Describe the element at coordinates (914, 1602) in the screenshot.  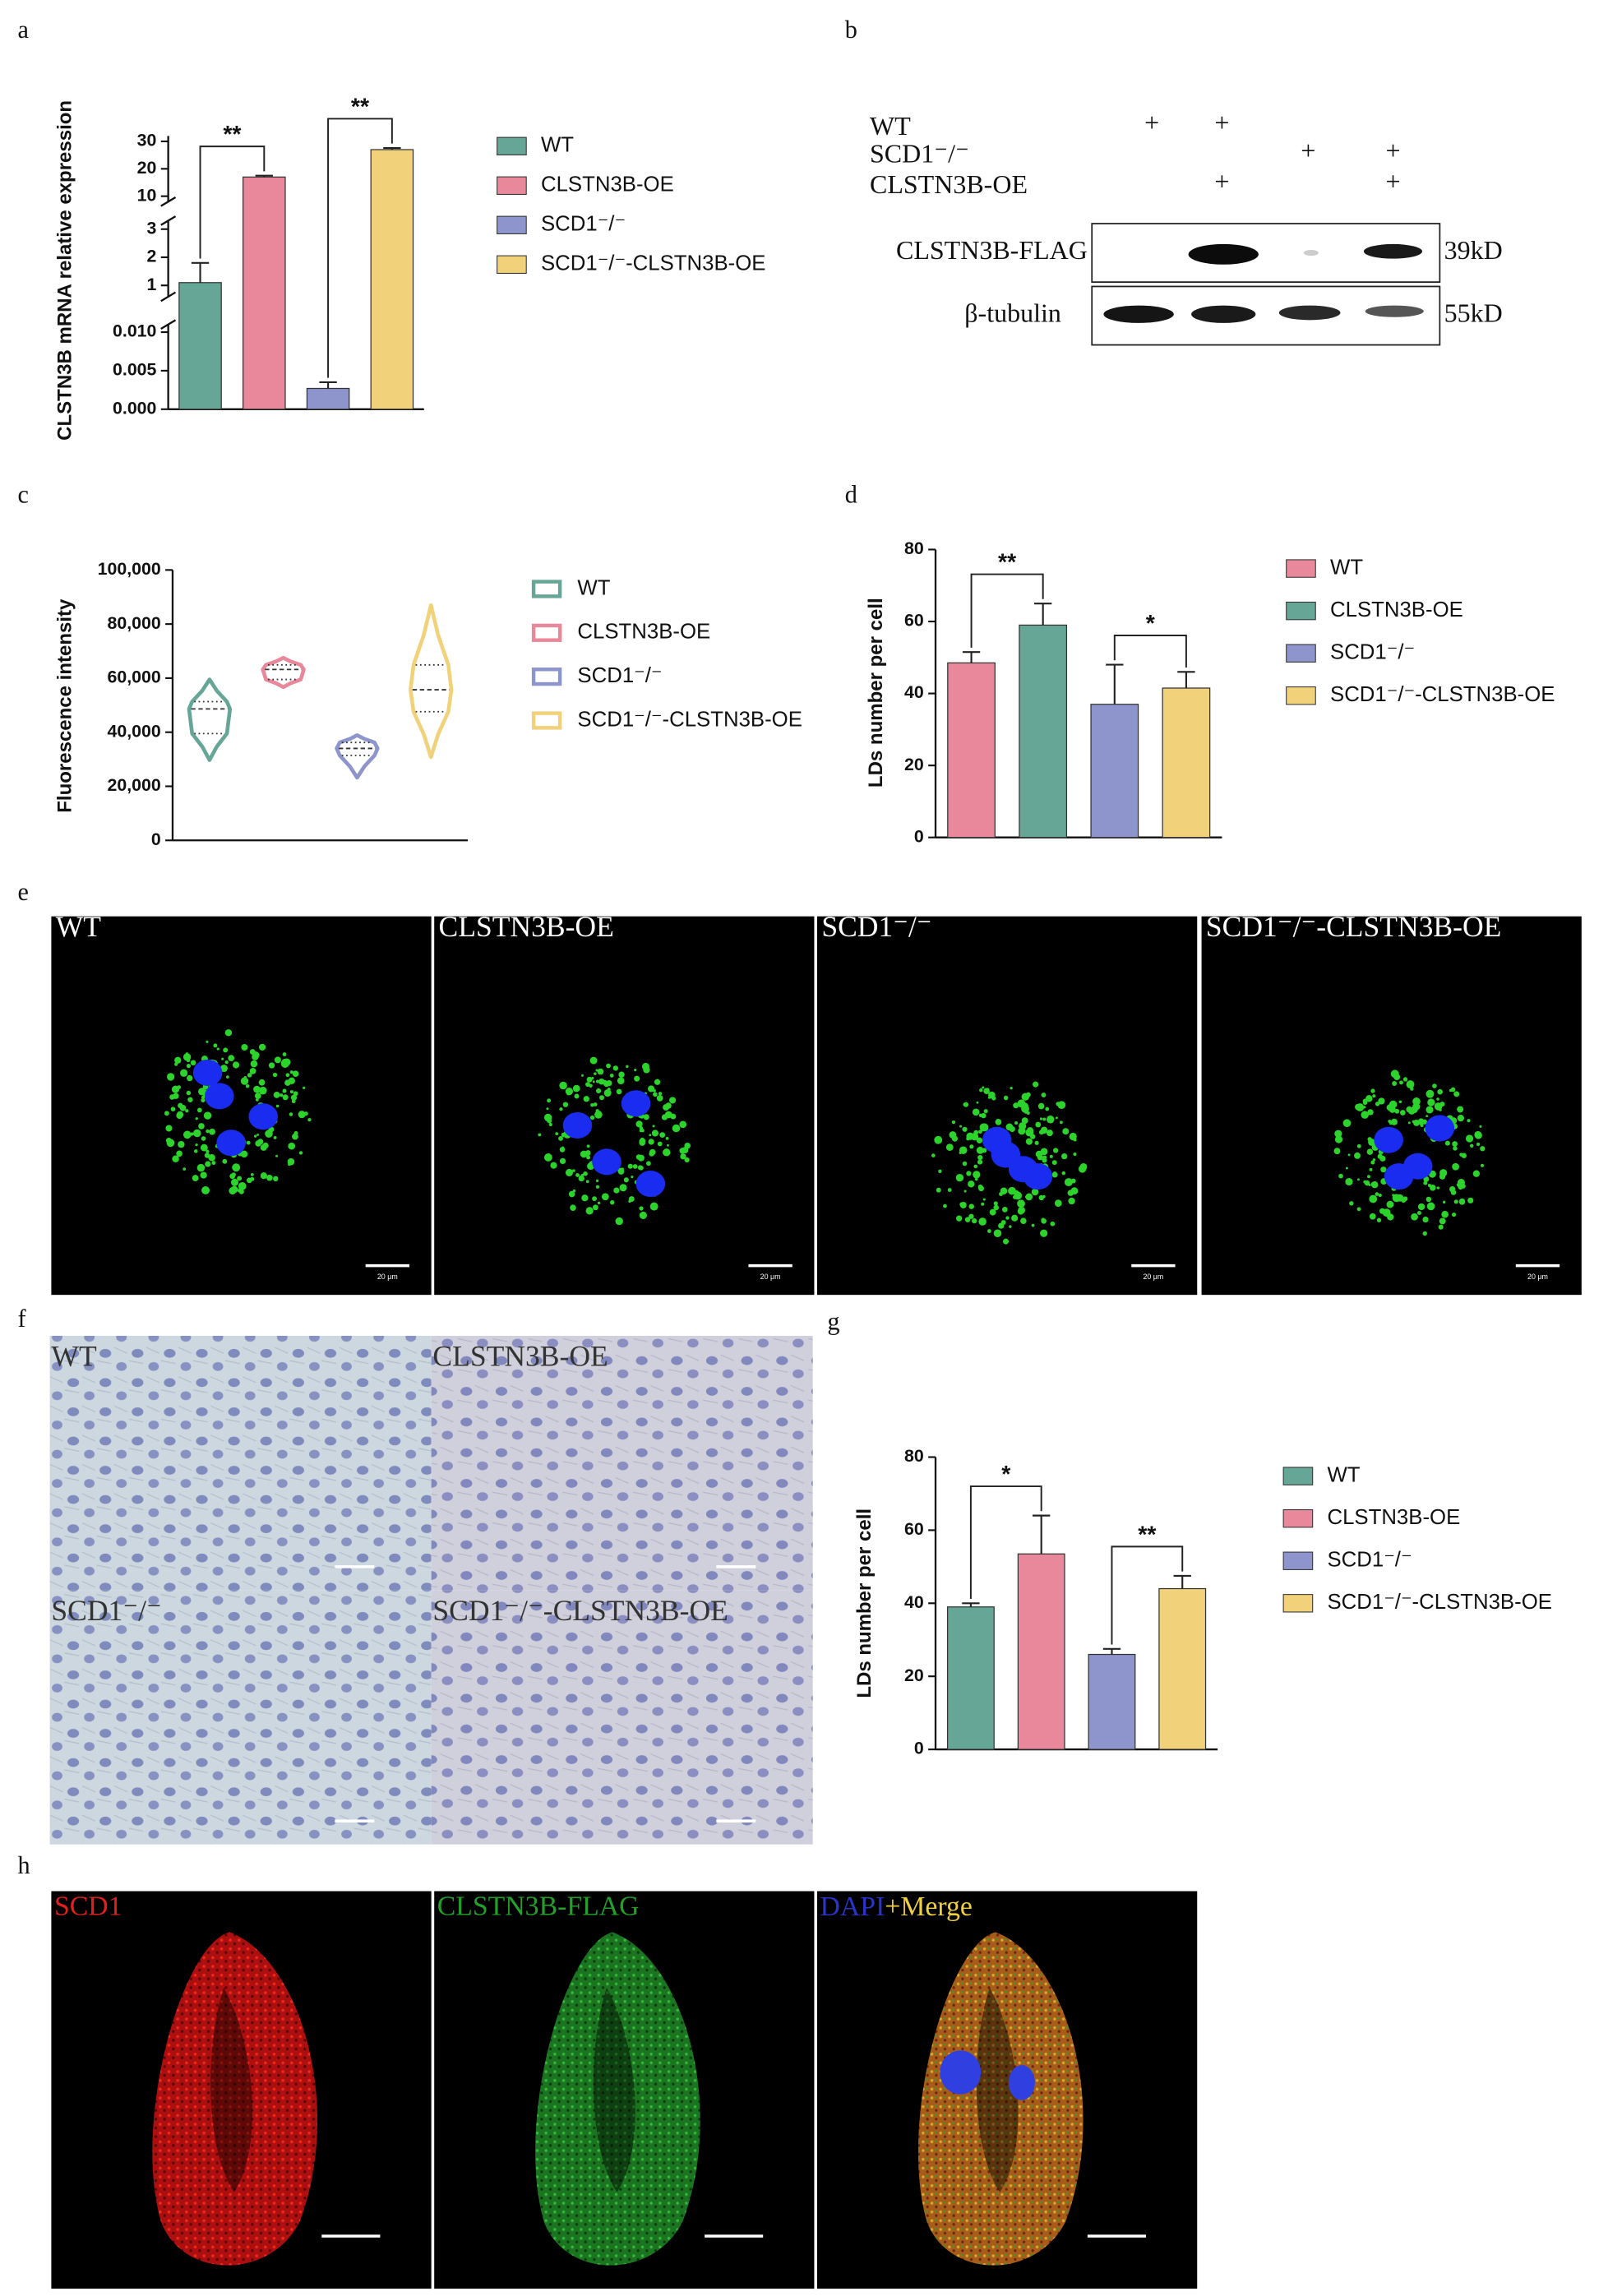
I see `y-tick-label: 40` at that location.